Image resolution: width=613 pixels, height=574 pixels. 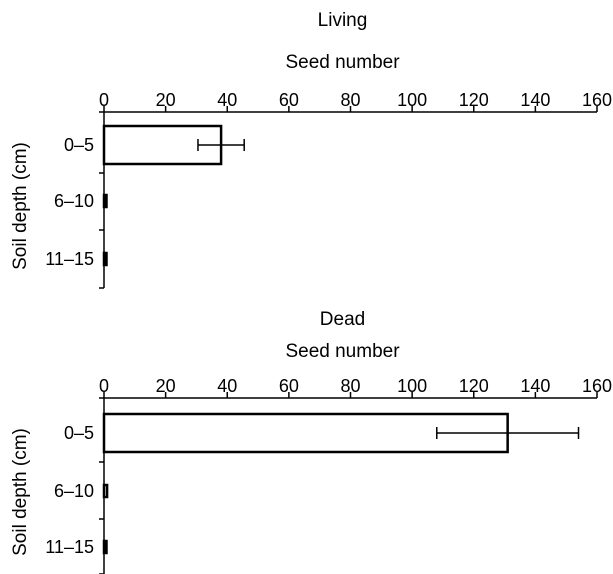 What do you see at coordinates (342, 319) in the screenshot?
I see `chart-title: Dead` at bounding box center [342, 319].